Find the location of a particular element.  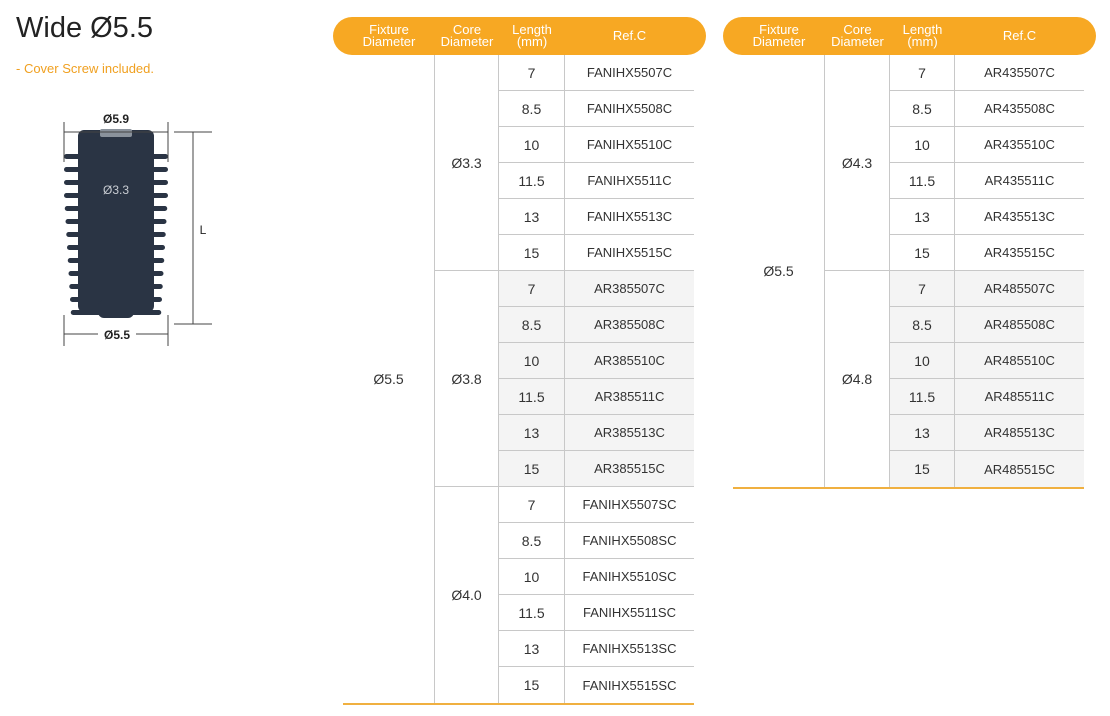

ref-cell: AR435507C is located at coordinates (1019, 73).